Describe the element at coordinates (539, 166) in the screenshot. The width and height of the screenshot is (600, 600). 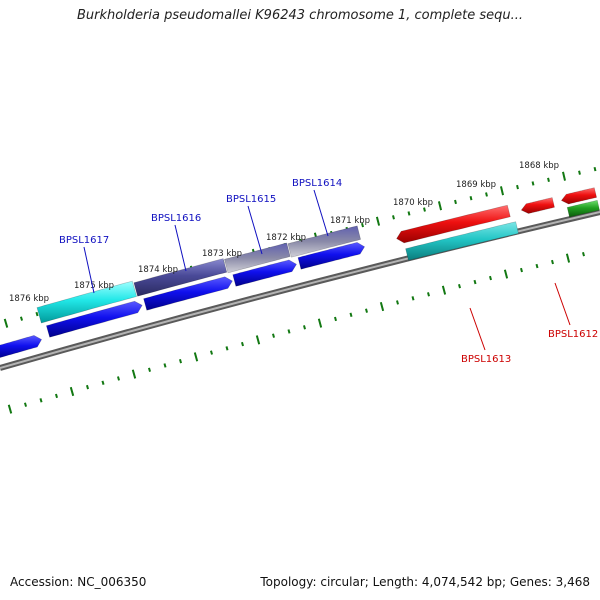
I see `kbp-tick-label: 1868 kbp` at that location.